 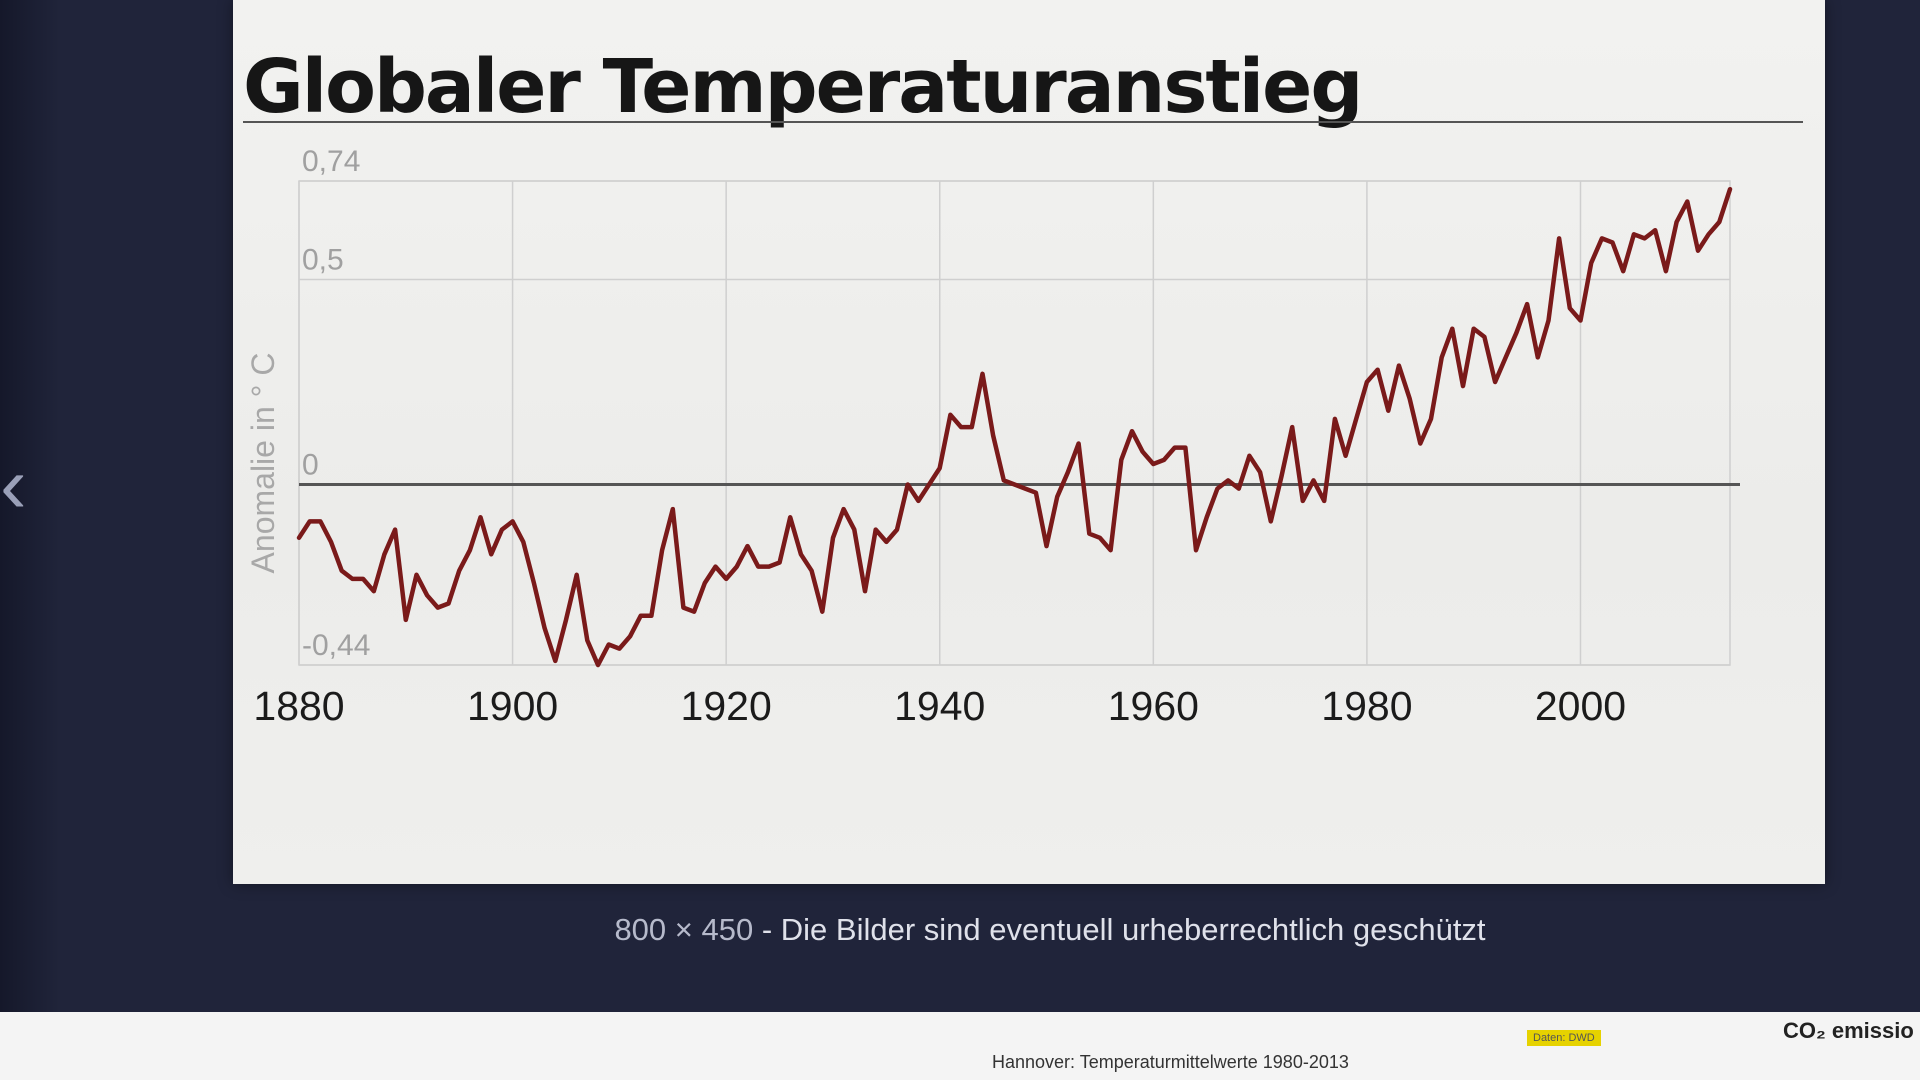 I want to click on title-underline, so click(x=1023, y=122).